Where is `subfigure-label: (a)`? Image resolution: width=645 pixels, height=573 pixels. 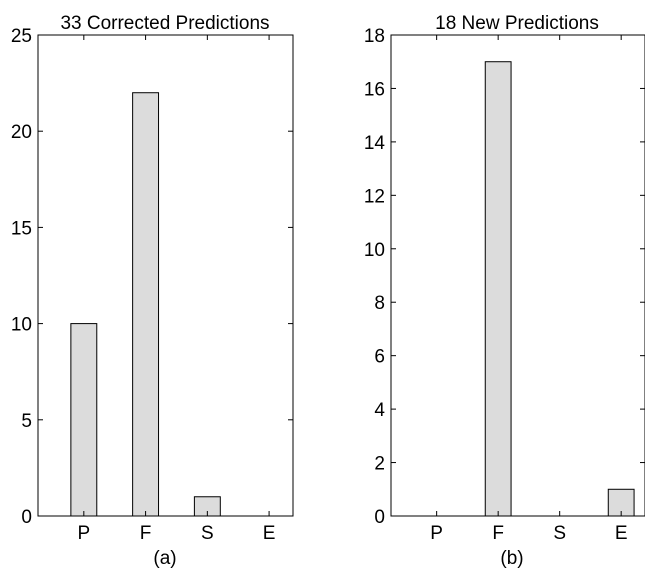 subfigure-label: (a) is located at coordinates (164, 558).